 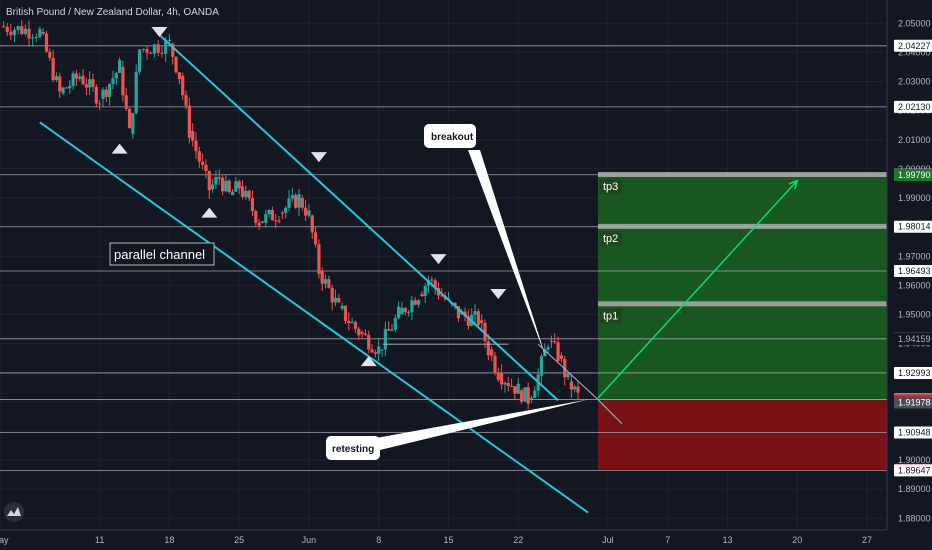 What do you see at coordinates (914, 198) in the screenshot?
I see `y-tick-label: 1.99000` at bounding box center [914, 198].